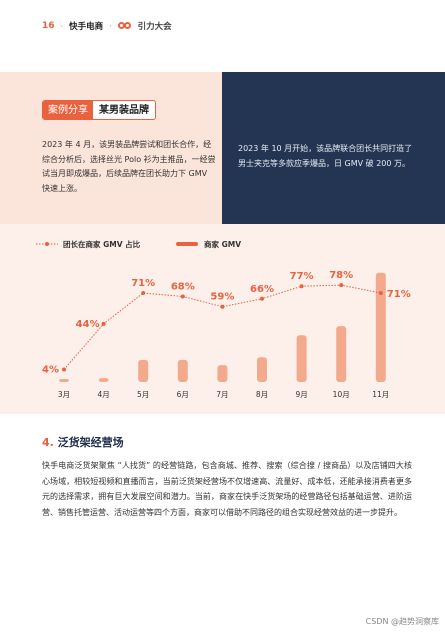 The height and width of the screenshot is (632, 445). I want to click on case-tag-label: 案例分享, so click(68, 110).